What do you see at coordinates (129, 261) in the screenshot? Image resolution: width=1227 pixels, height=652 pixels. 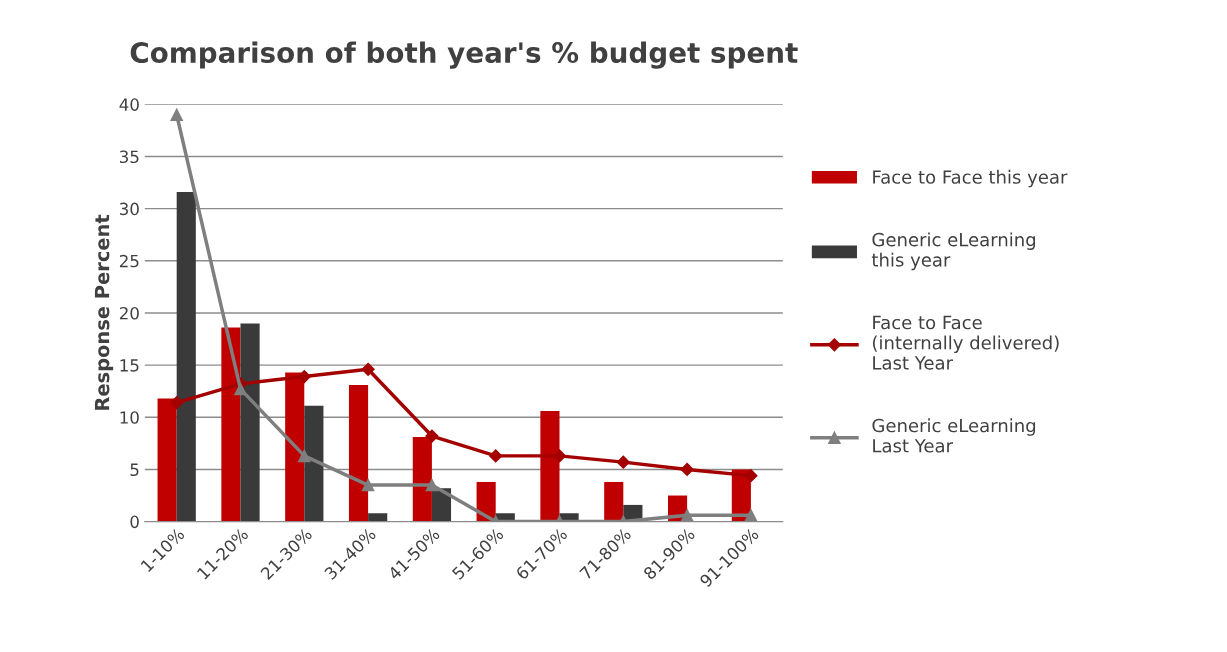 I see `y-tick-label: 25` at bounding box center [129, 261].